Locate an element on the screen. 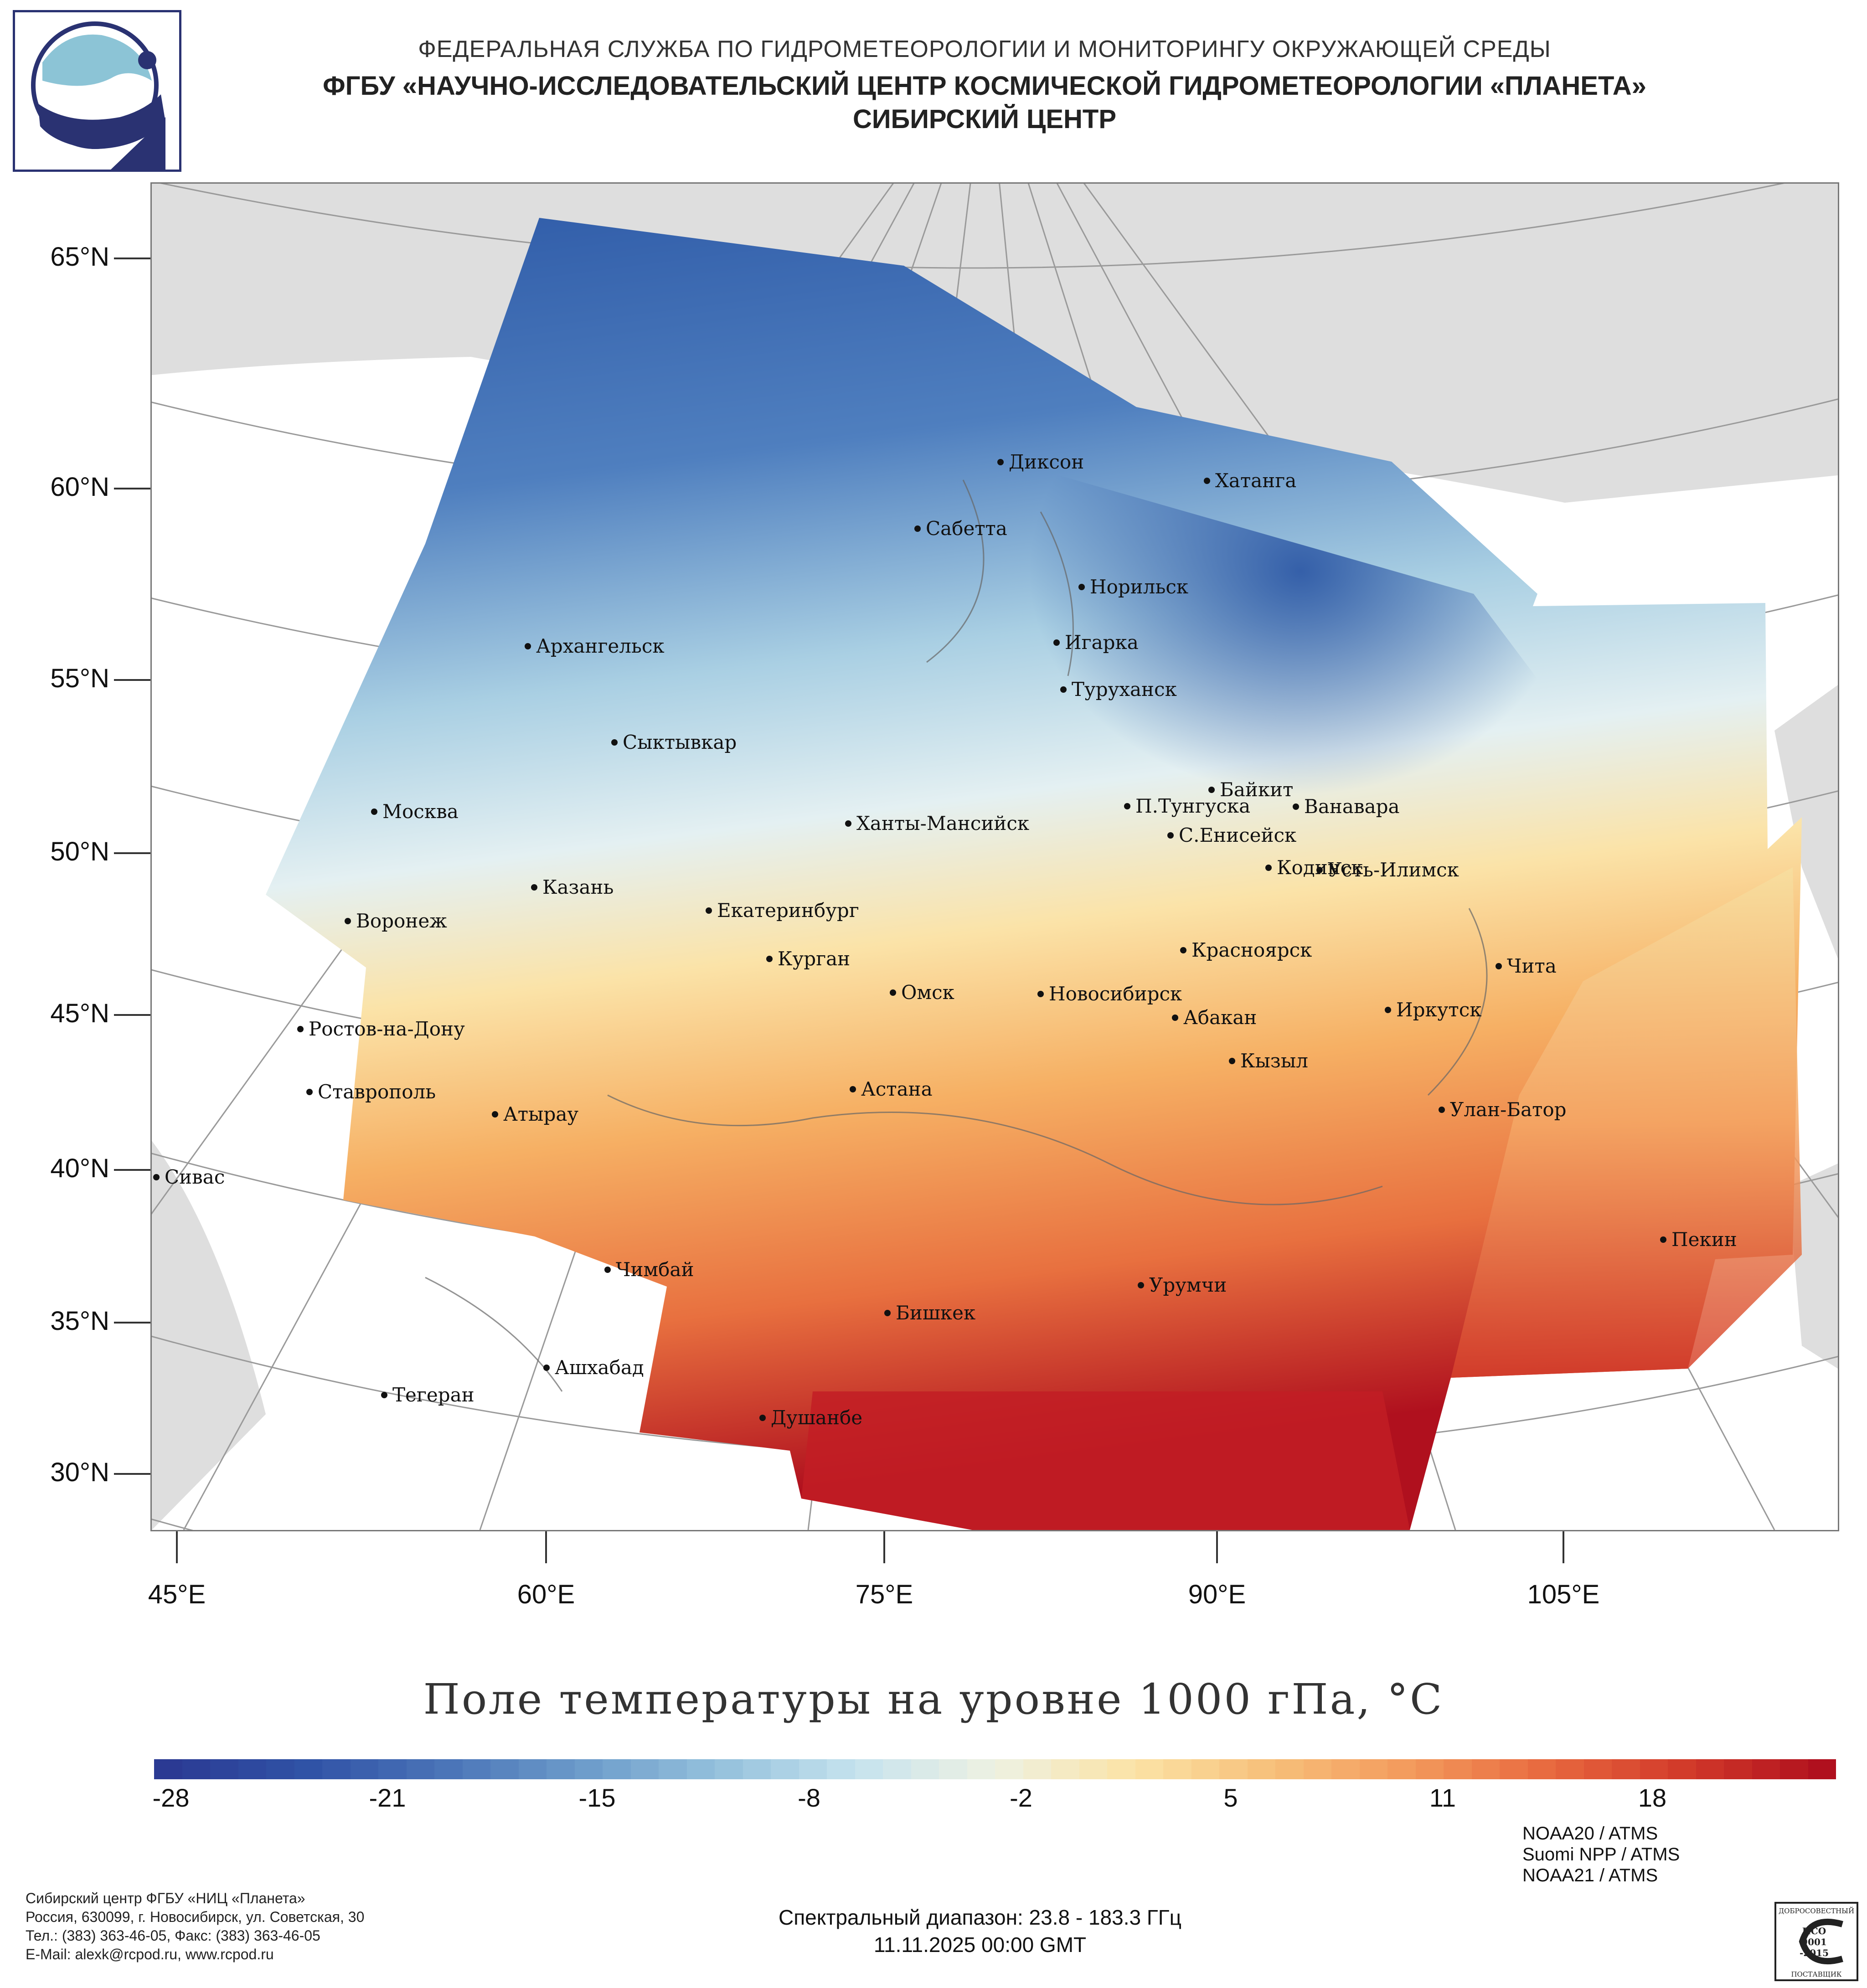 The image size is (1867, 1988). iso-bottom-text: ПОСТАВЩИК is located at coordinates (1816, 1974).